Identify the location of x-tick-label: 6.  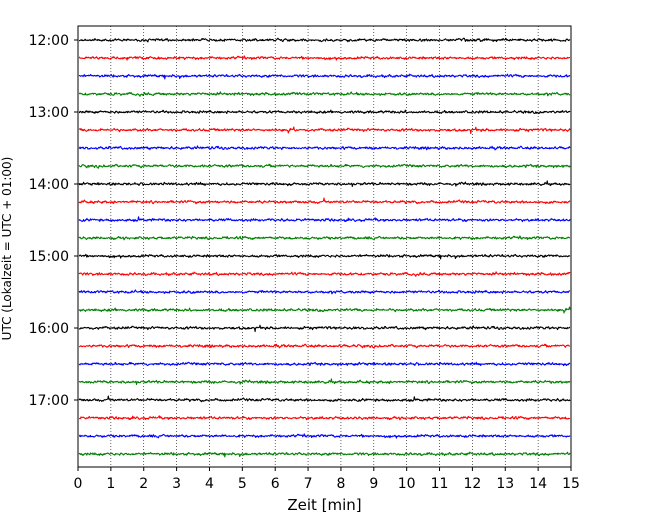
(275, 484).